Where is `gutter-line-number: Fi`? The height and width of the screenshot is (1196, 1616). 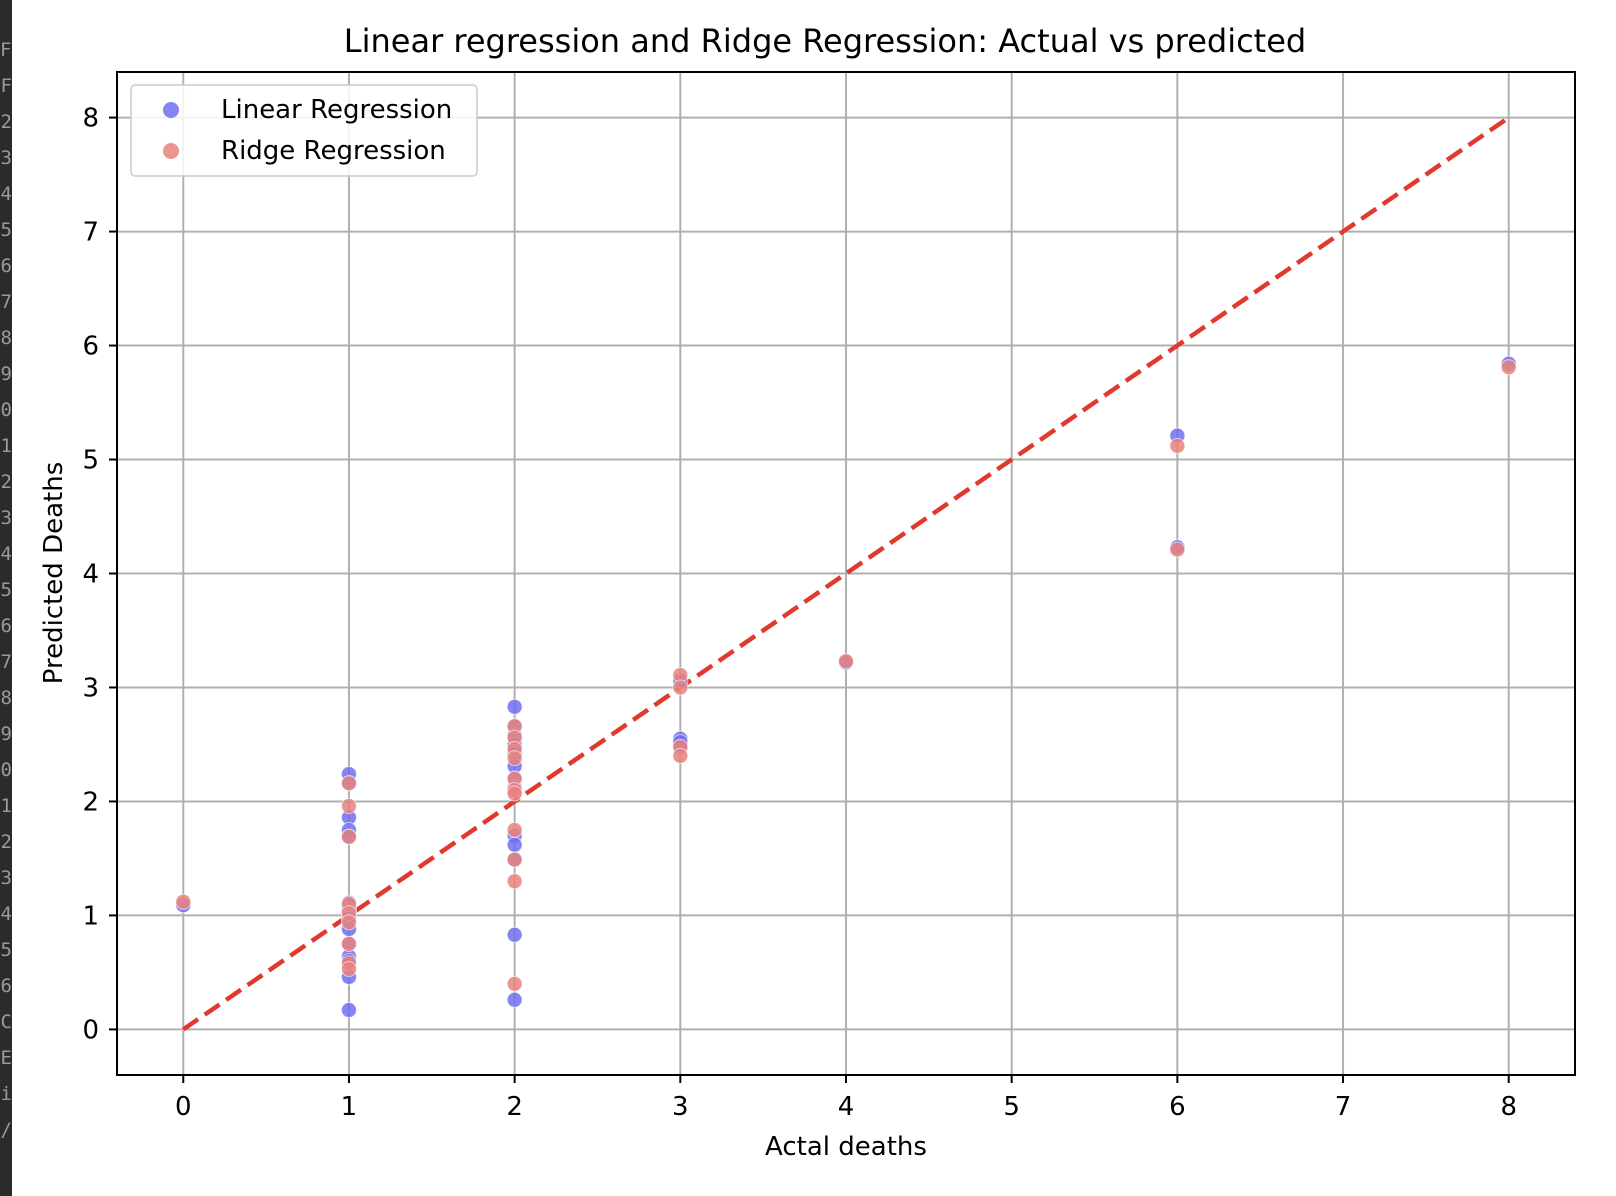 gutter-line-number: Fi is located at coordinates (6, 50).